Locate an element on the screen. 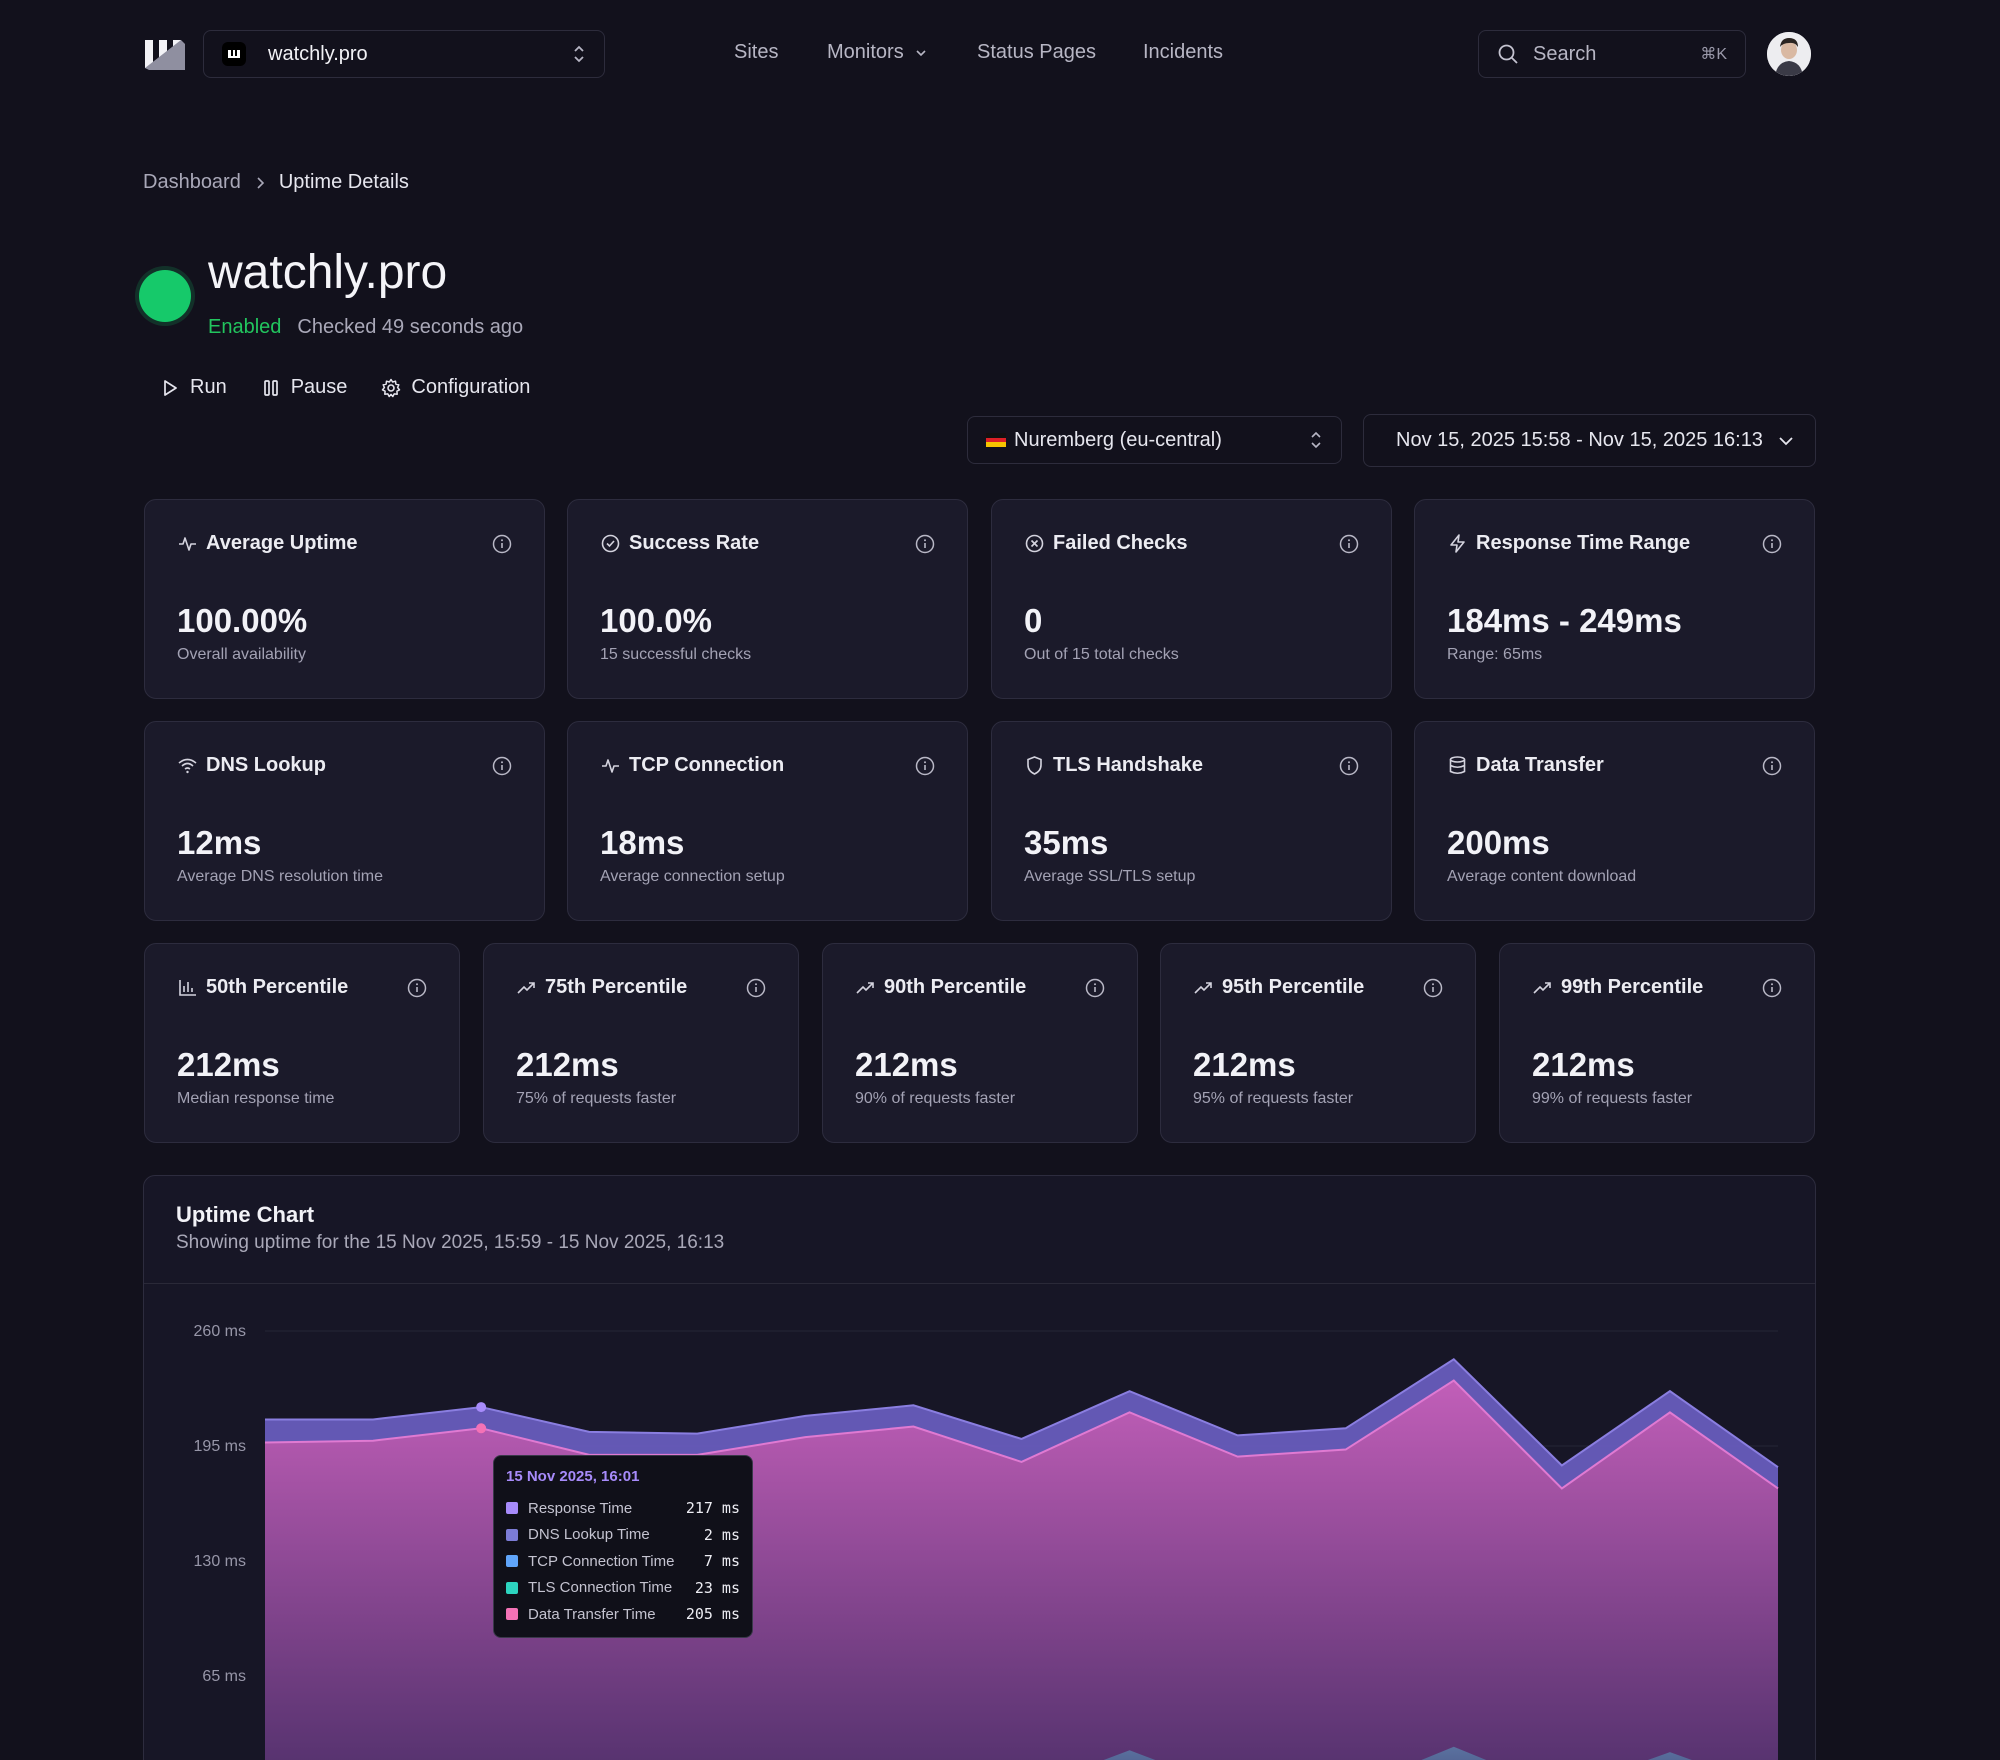  page-title: watchly.pro is located at coordinates (328, 272).